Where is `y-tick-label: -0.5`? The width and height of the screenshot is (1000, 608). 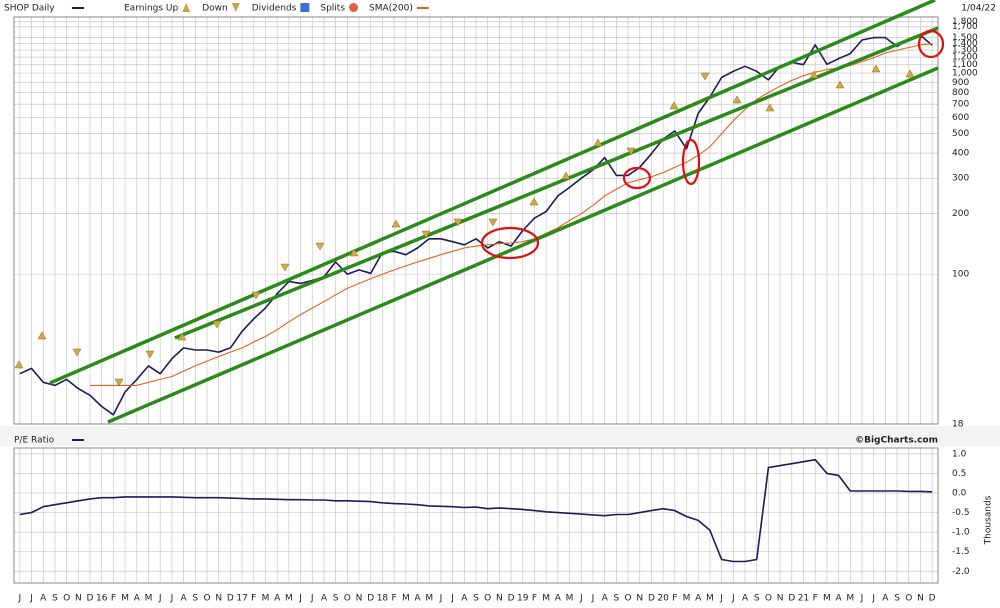 y-tick-label: -0.5 is located at coordinates (961, 513).